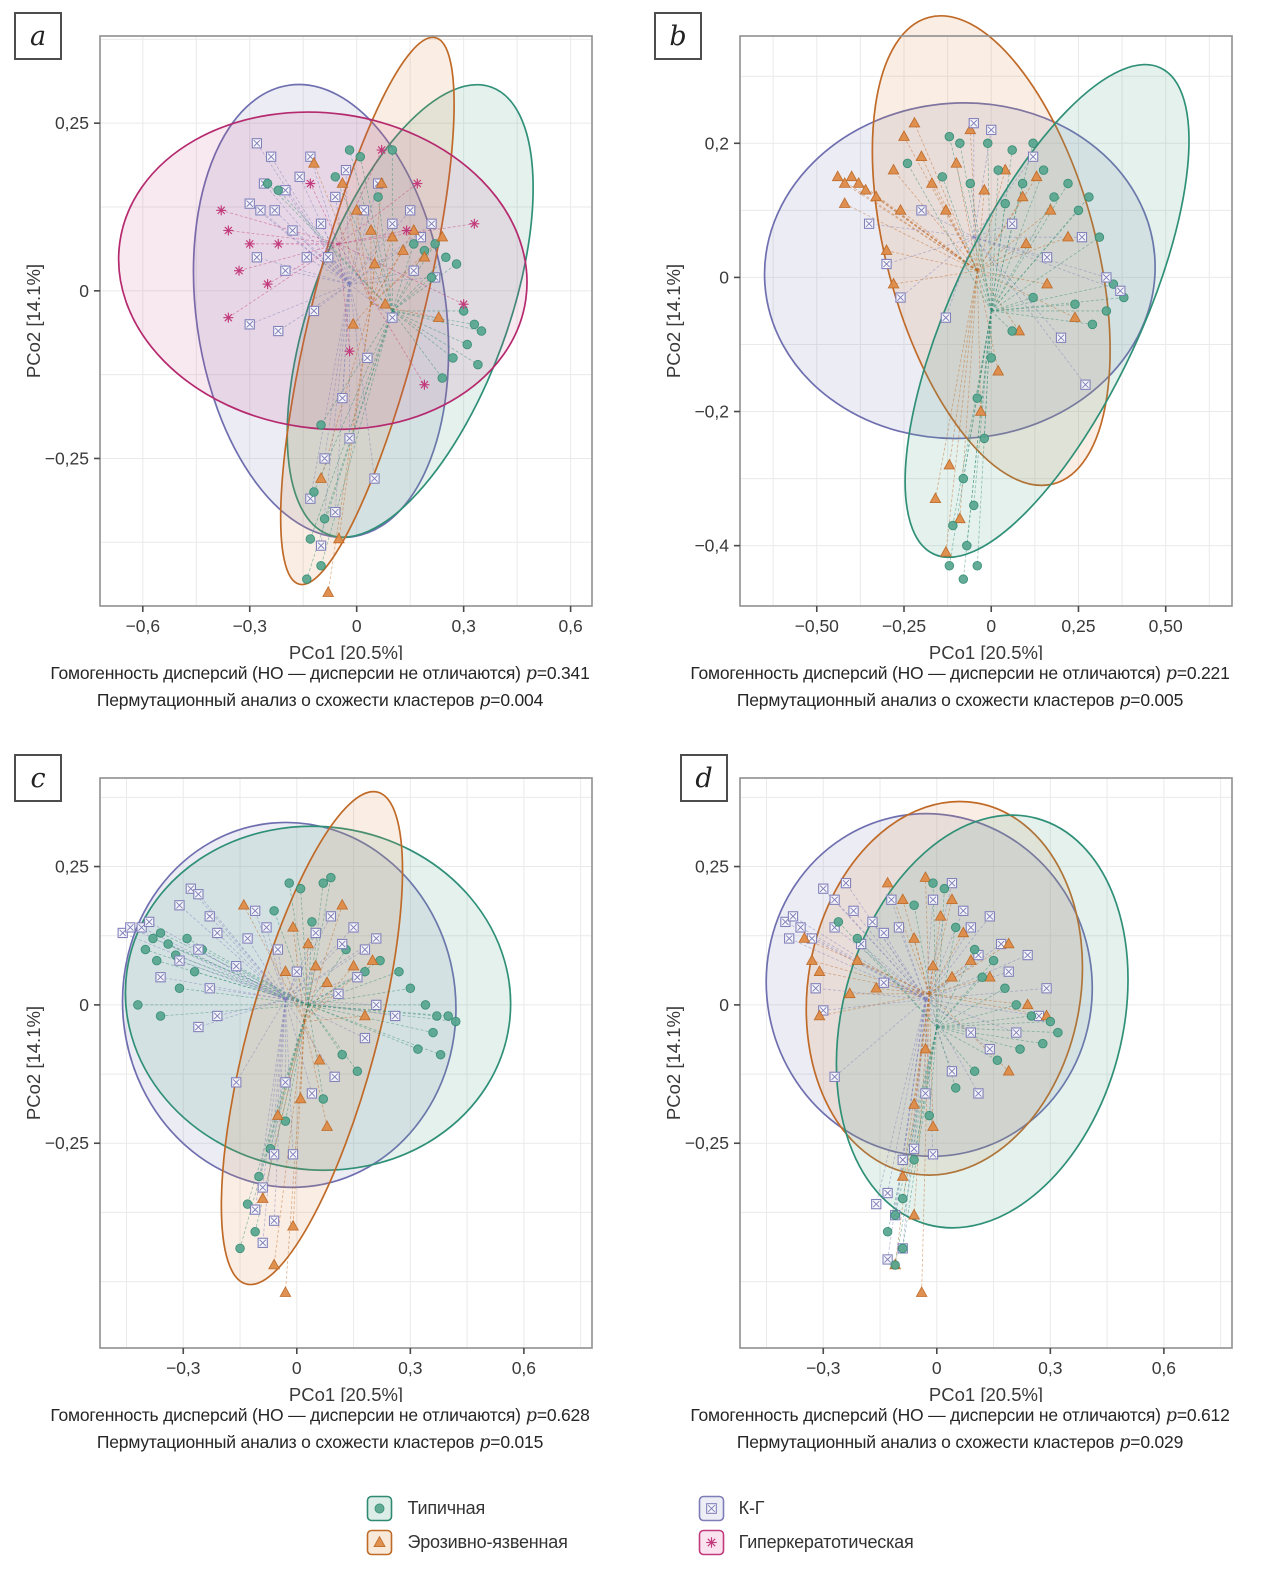 This screenshot has height=1583, width=1280. I want to click on spider-lines, so click(289, 1085).